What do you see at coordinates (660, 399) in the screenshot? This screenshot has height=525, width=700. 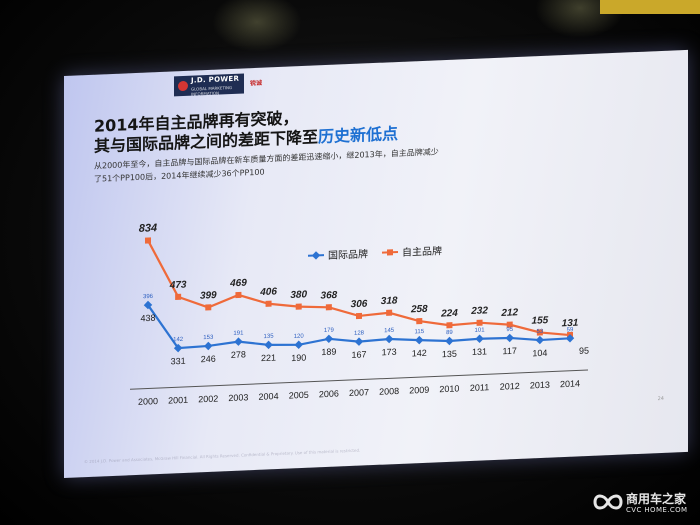 I see `slide-number: 24` at bounding box center [660, 399].